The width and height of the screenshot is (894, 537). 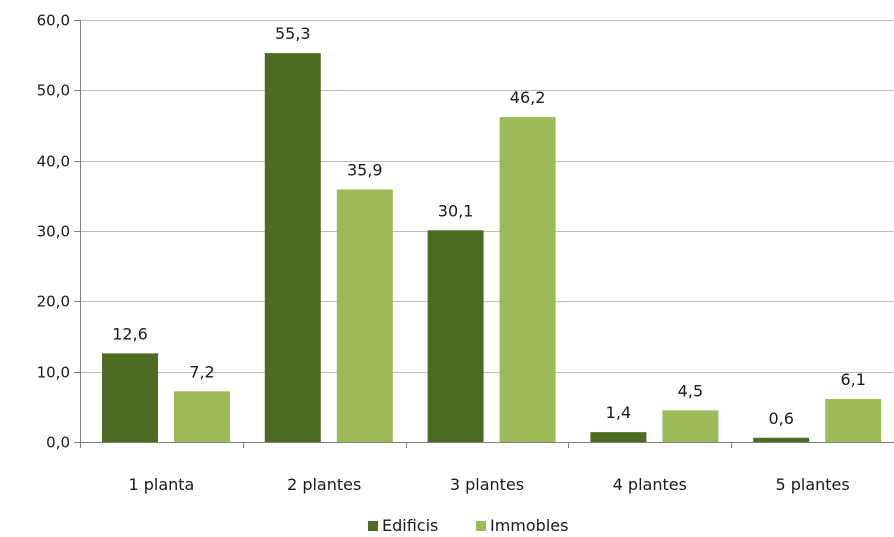 I want to click on data-label: 1,4, so click(x=618, y=412).